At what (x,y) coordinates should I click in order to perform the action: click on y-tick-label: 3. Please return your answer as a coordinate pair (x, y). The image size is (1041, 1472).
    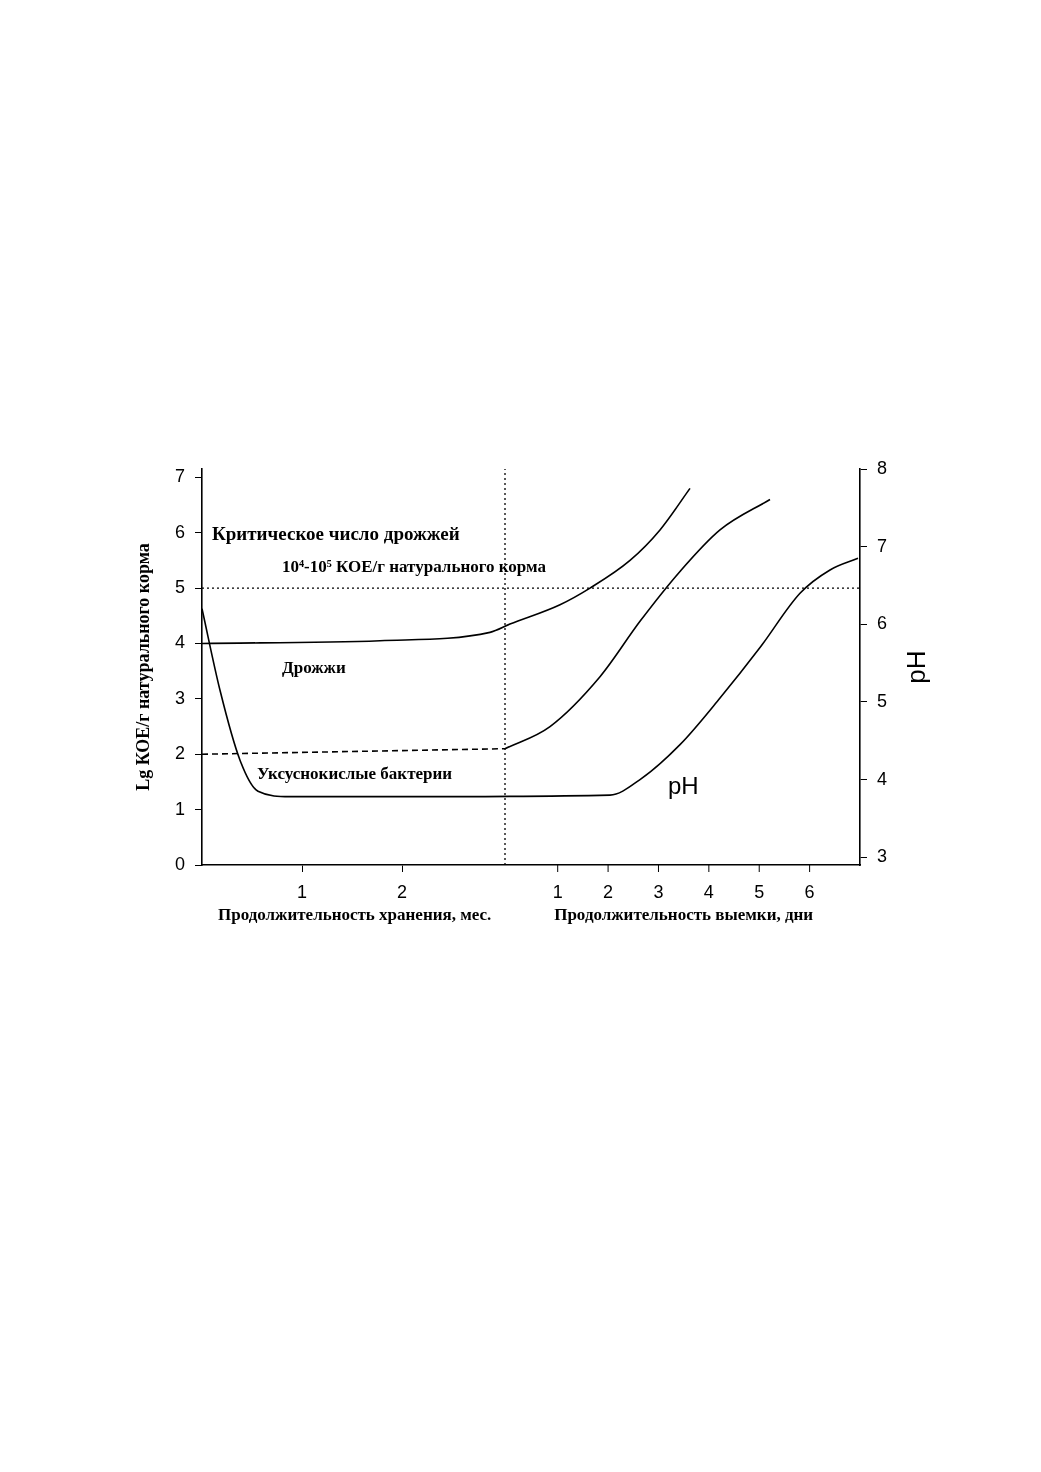
    Looking at the image, I should click on (179, 697).